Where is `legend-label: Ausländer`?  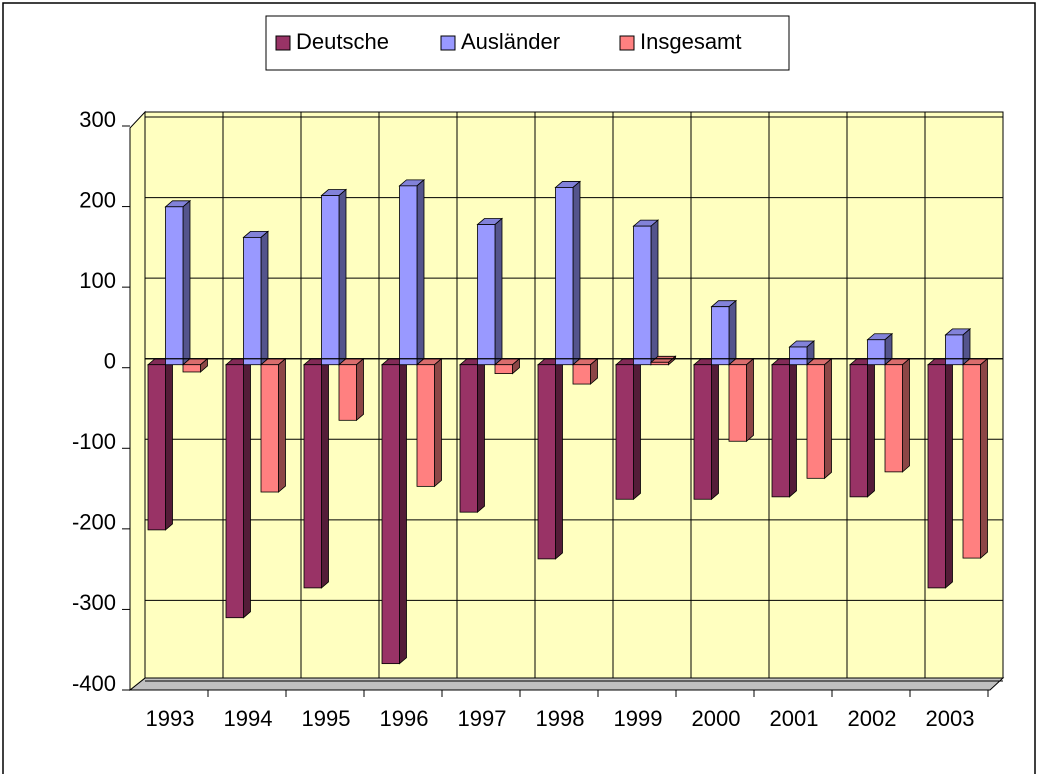 legend-label: Ausländer is located at coordinates (510, 41).